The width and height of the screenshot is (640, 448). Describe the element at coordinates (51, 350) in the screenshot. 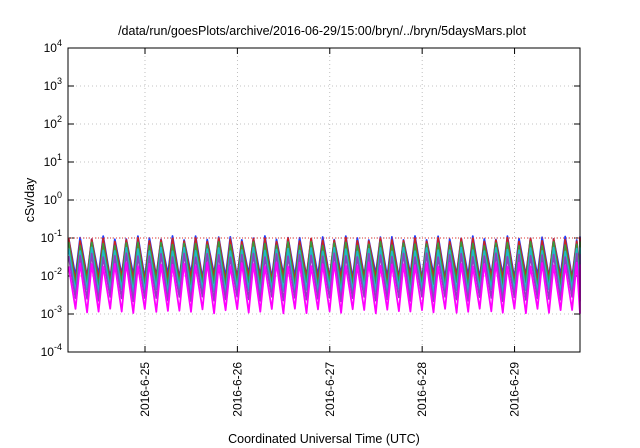

I see `y-tick-label: 10⁻⁴` at that location.